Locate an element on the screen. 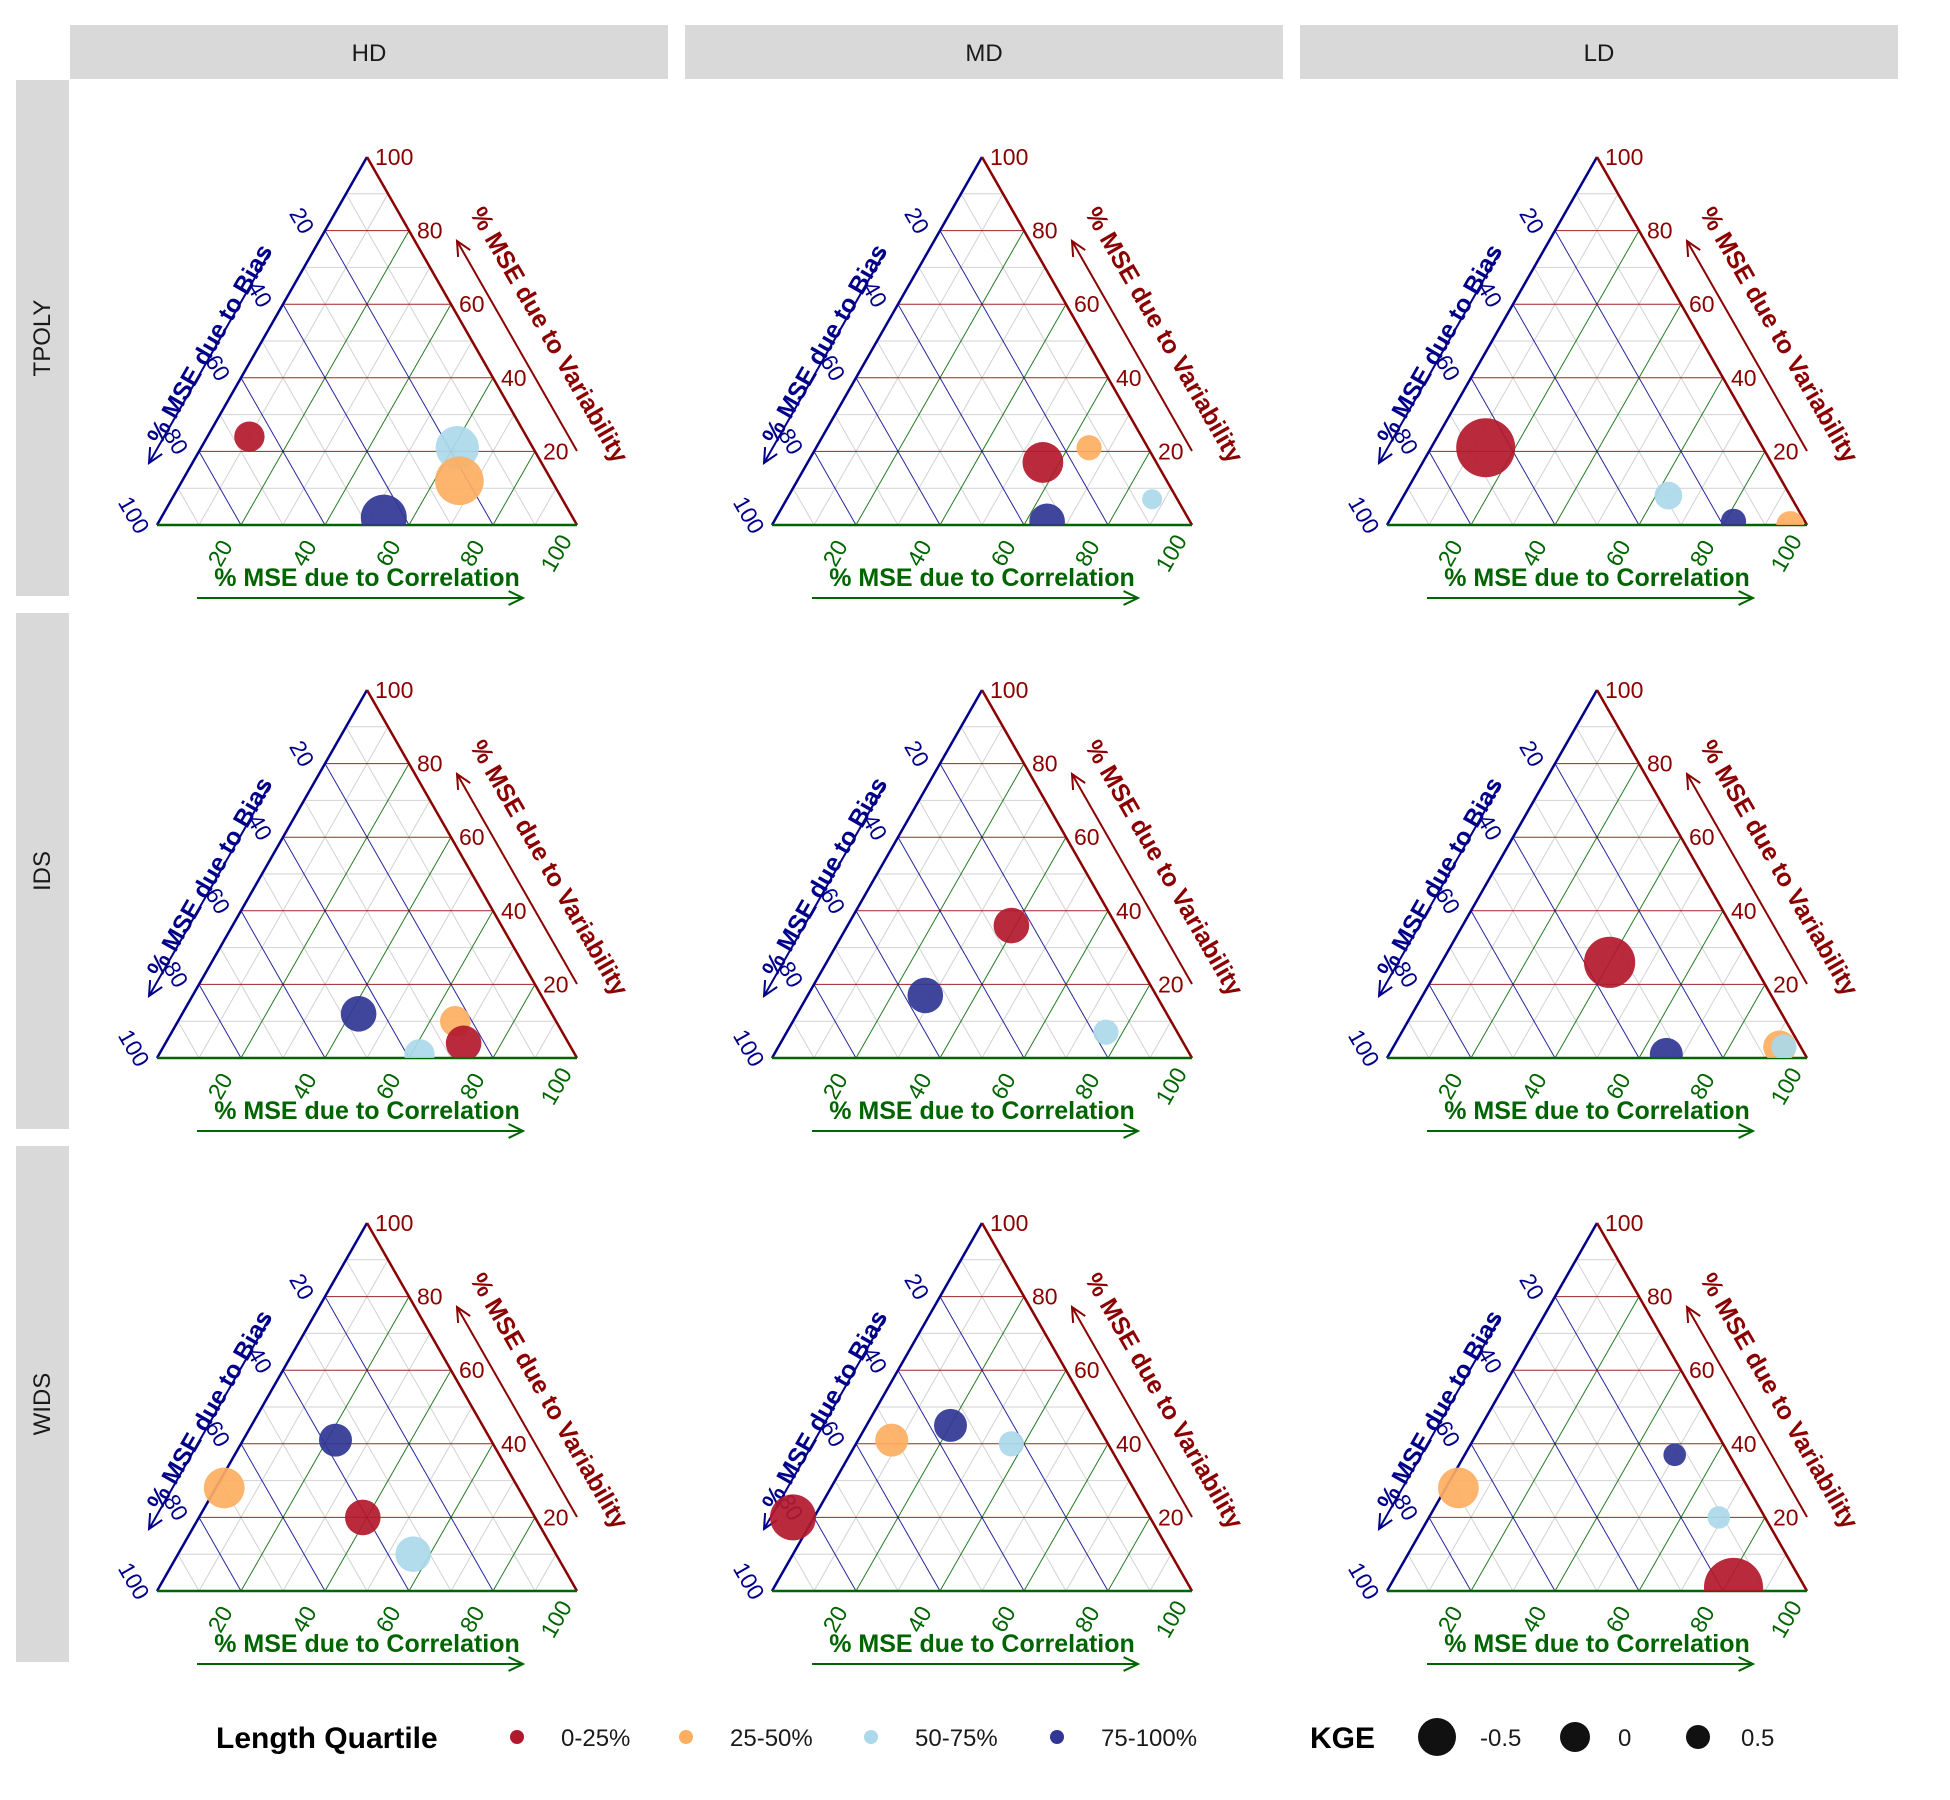 The width and height of the screenshot is (1950, 1800). row-strip-label: TPOLY is located at coordinates (42, 338).